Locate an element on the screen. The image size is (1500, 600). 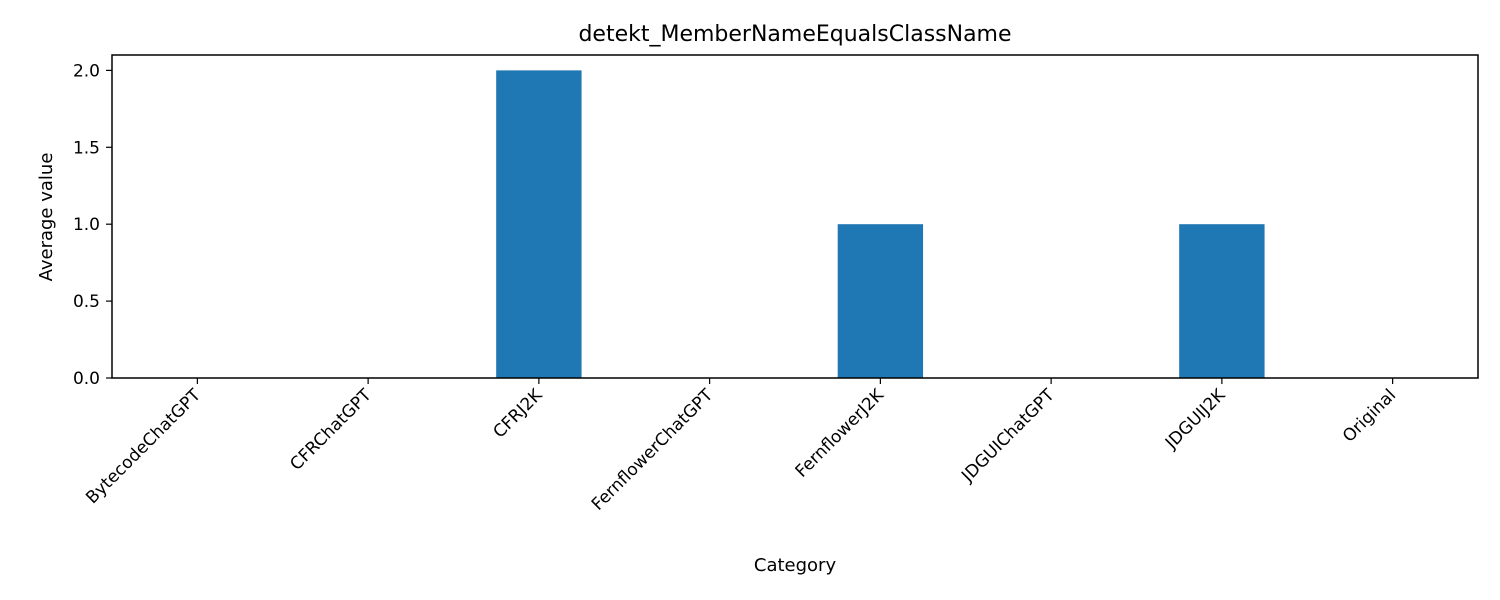
y-tick-label: 1.0 is located at coordinates (86, 225).